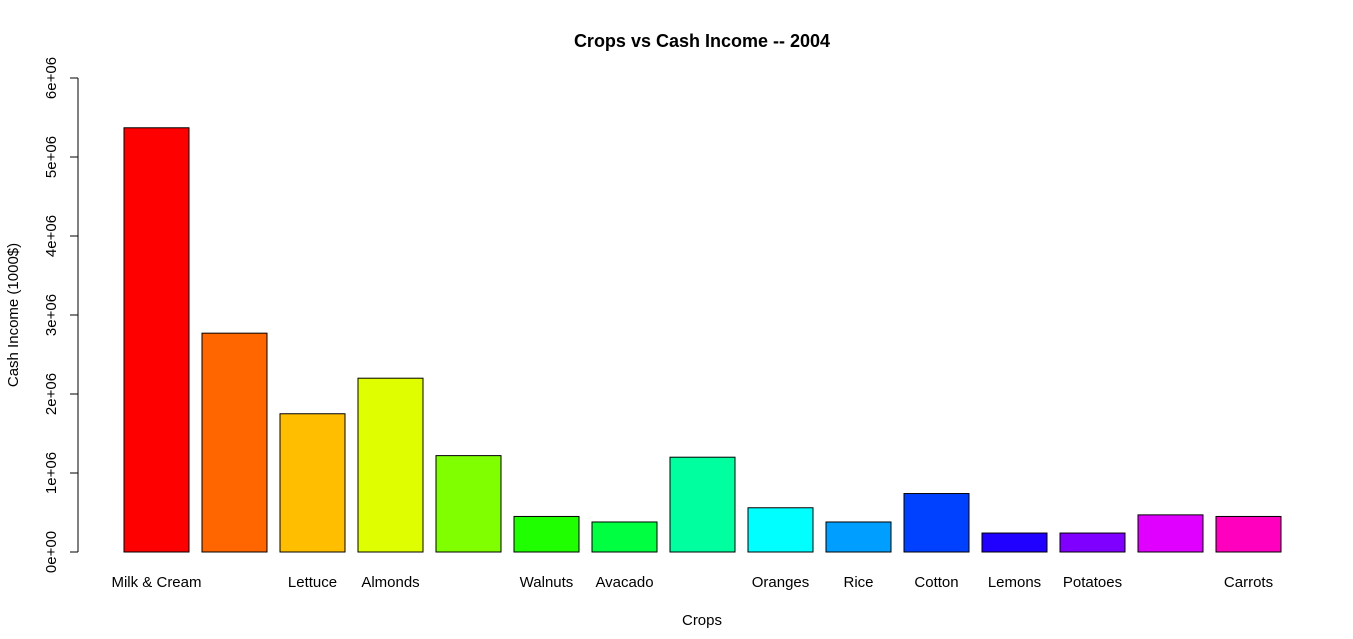 Image resolution: width=1353 pixels, height=639 pixels. Describe the element at coordinates (51, 78) in the screenshot. I see `y-tick-label: 6e+06` at that location.